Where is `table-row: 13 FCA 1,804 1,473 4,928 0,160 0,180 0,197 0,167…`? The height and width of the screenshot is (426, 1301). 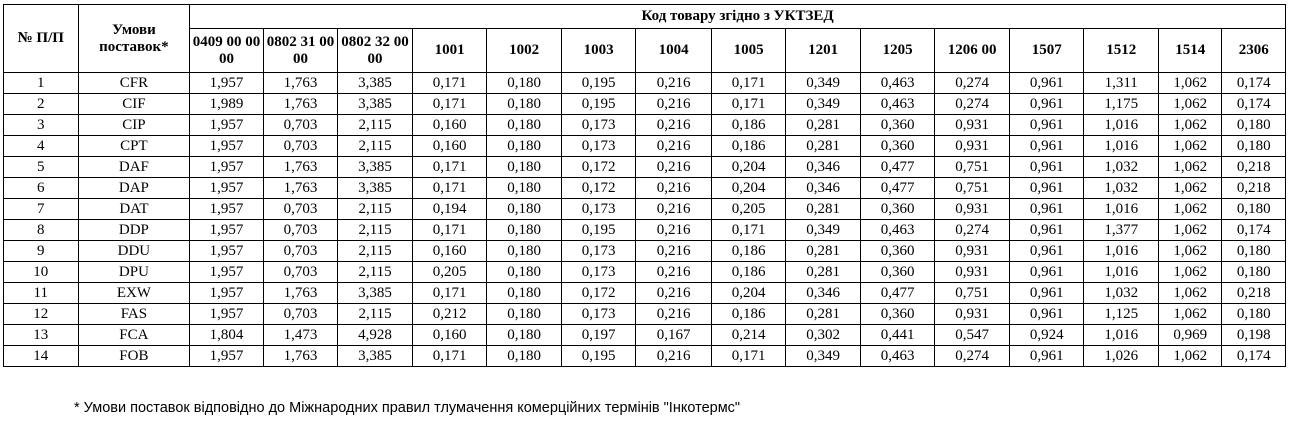
table-row: 13 FCA 1,804 1,473 4,928 0,160 0,180 0,197 0,167… is located at coordinates (644, 335).